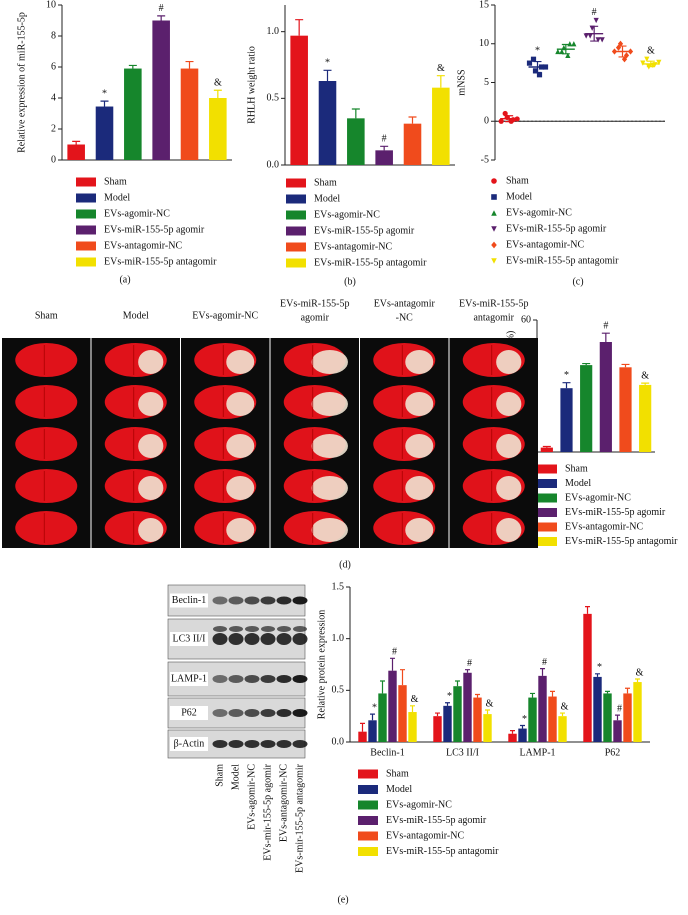 The height and width of the screenshot is (915, 688). I want to click on legend-label: Model, so click(399, 789).